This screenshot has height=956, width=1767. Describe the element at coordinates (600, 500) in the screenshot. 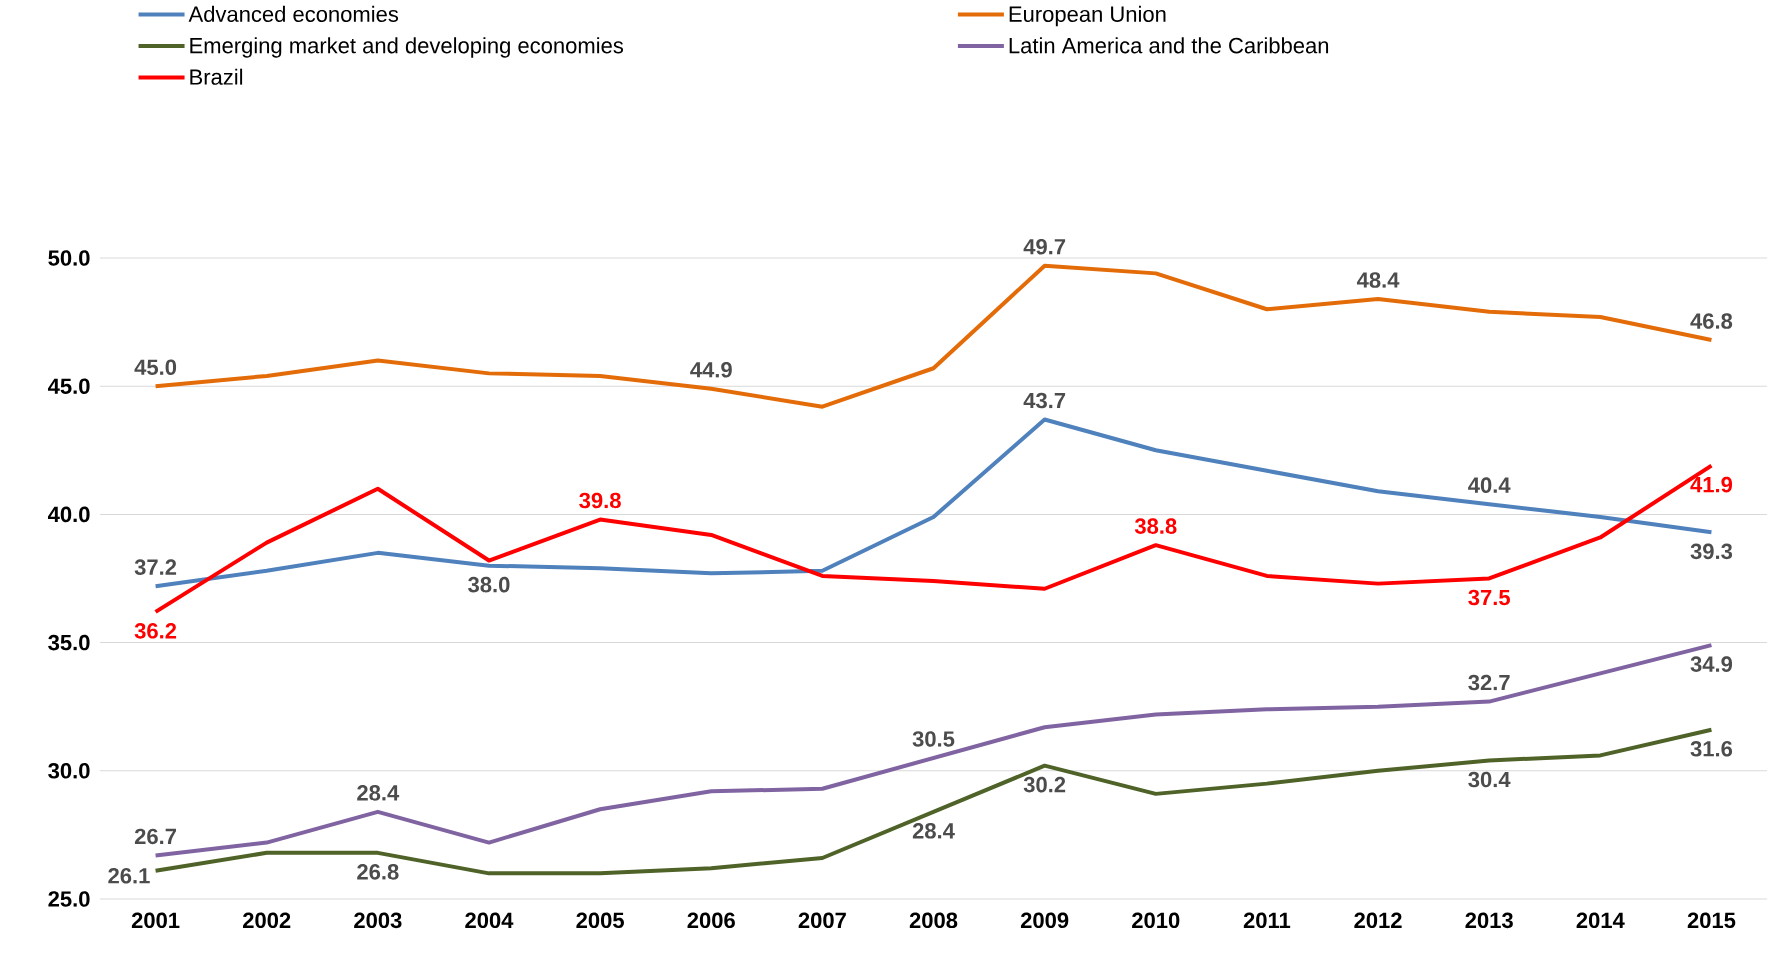

I see `data-label: 39.8` at that location.